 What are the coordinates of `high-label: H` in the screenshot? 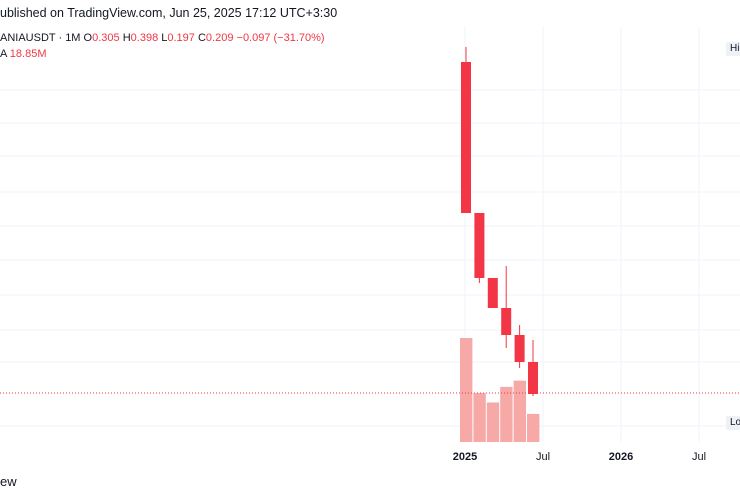 It's located at (126, 38).